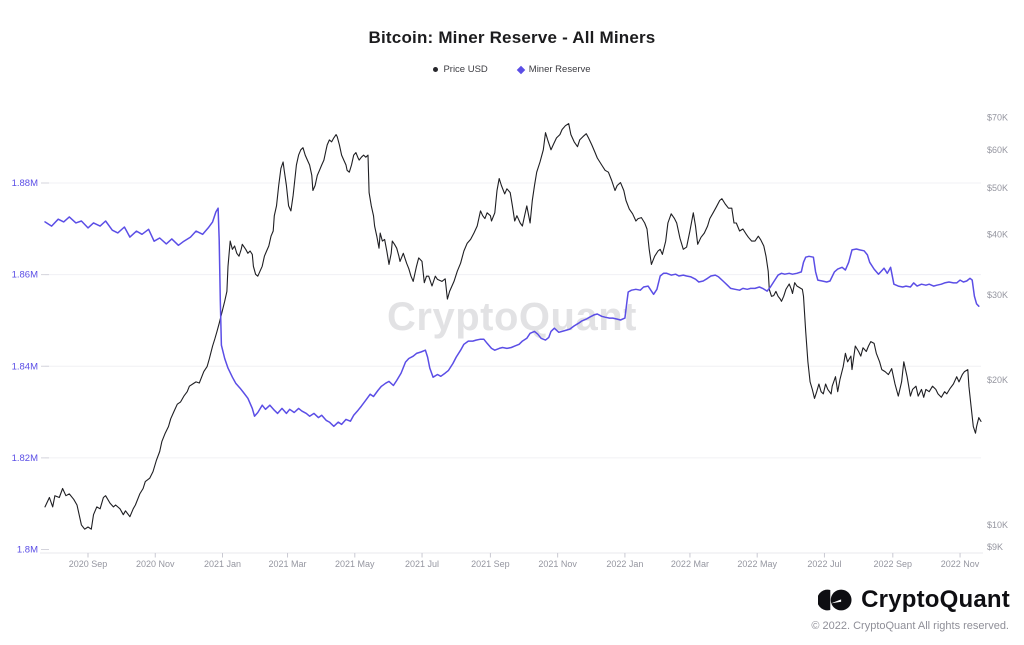 The height and width of the screenshot is (645, 1024). Describe the element at coordinates (995, 547) in the screenshot. I see `y-right-tick-label: $9K` at that location.